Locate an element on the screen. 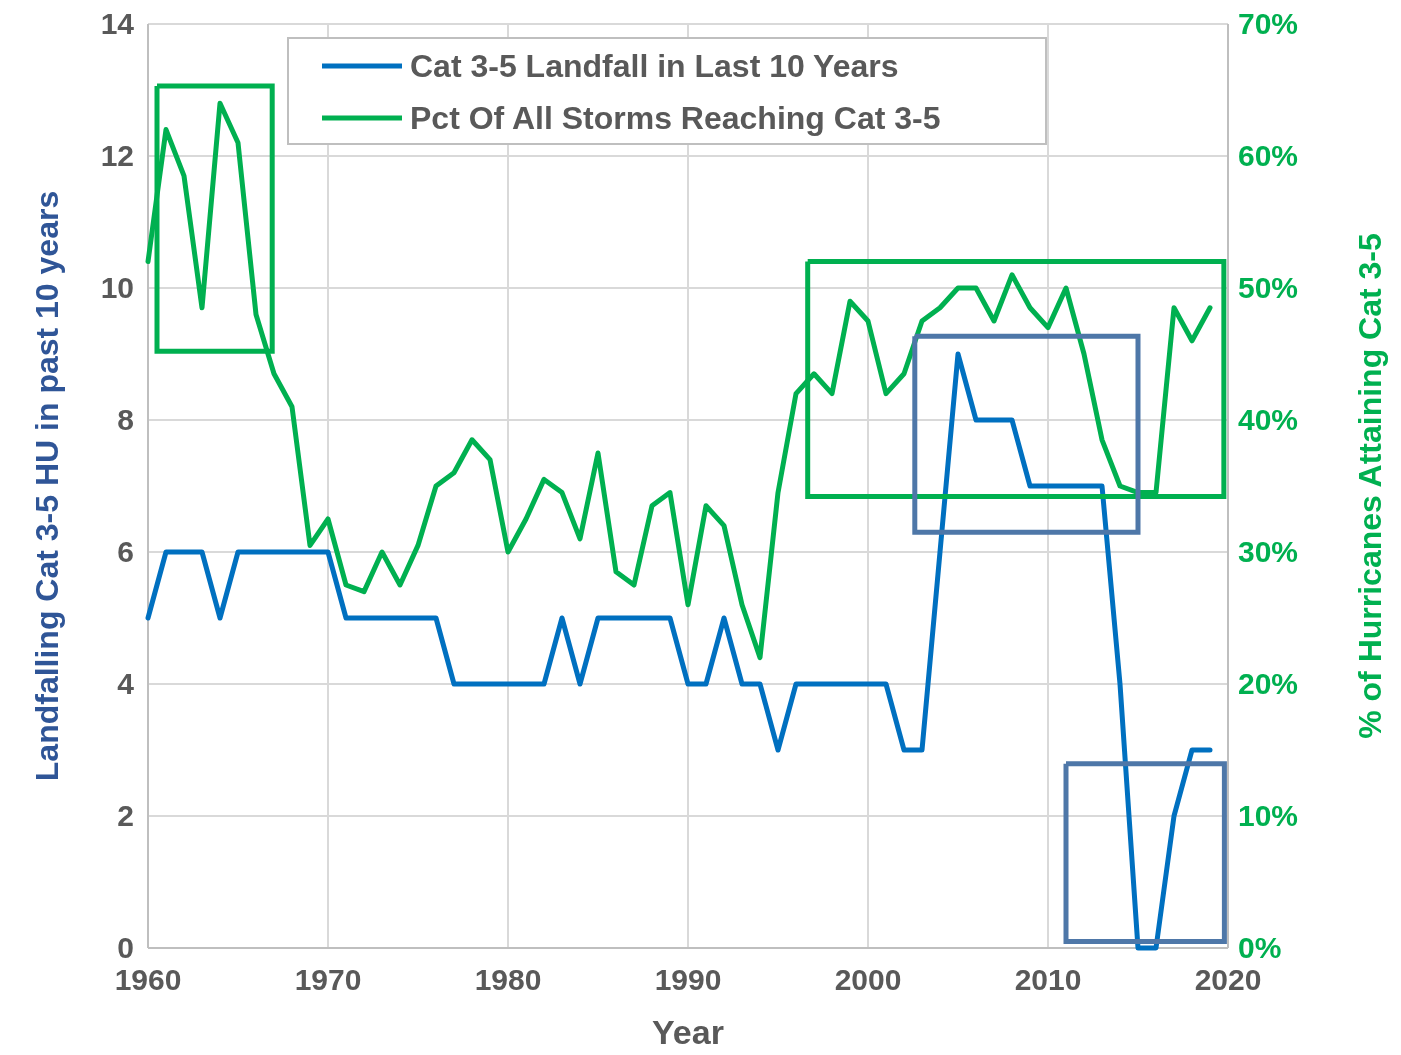 The height and width of the screenshot is (1055, 1401). y2-tick-label: 60% is located at coordinates (1268, 155).